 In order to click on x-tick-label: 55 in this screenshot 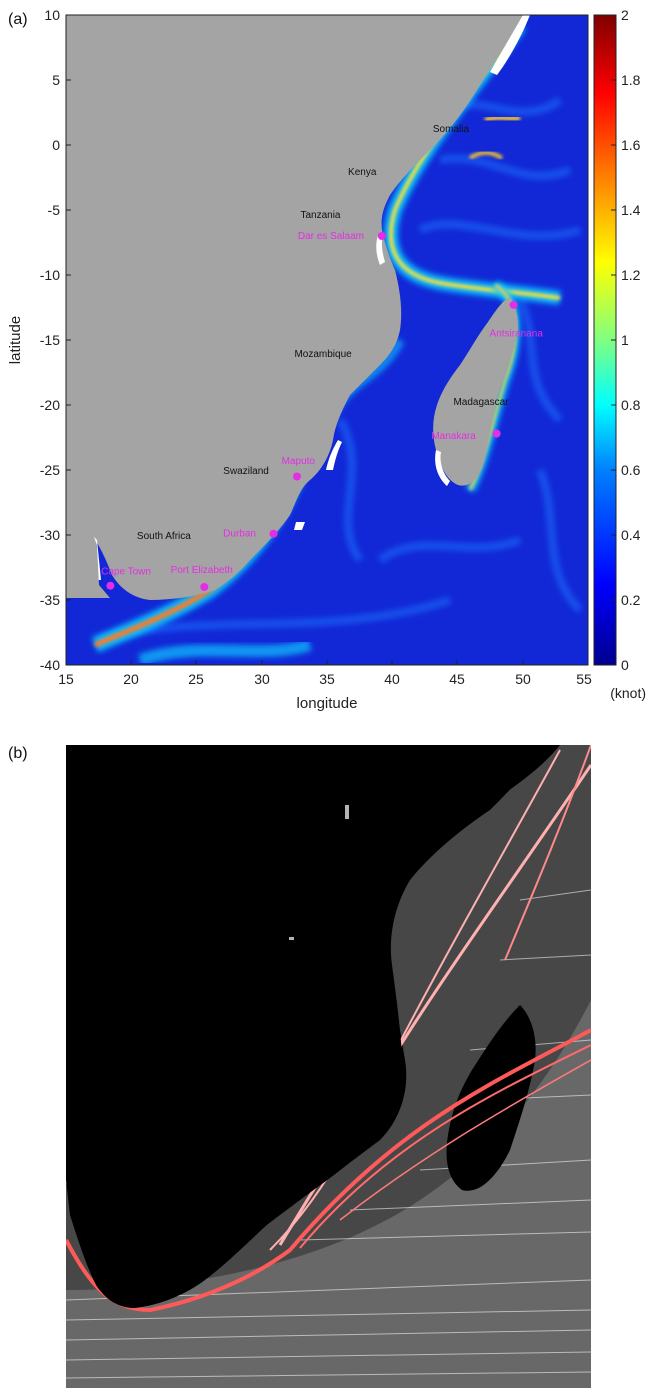, I will do `click(584, 679)`.